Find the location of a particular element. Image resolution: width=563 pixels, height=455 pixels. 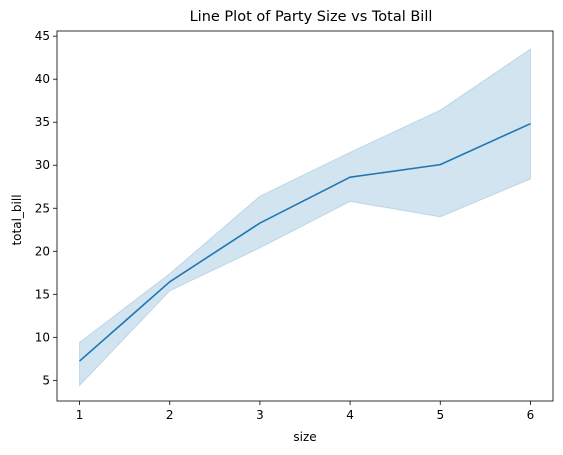

y-tick-label: 35 is located at coordinates (42, 122).